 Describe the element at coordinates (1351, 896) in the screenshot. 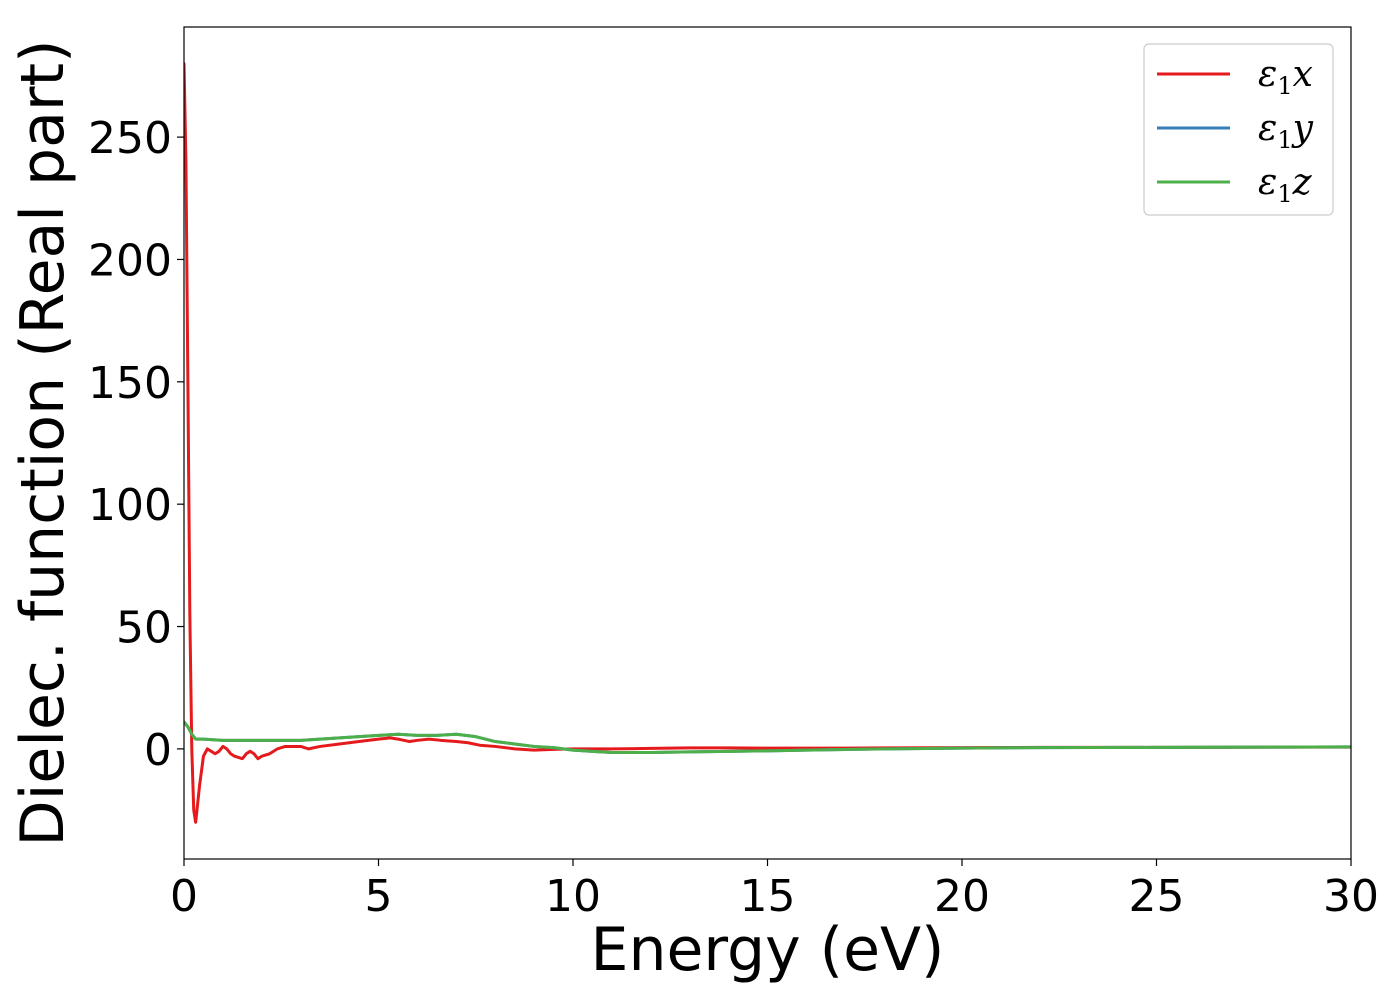

I see `x-tick-label: 30` at that location.